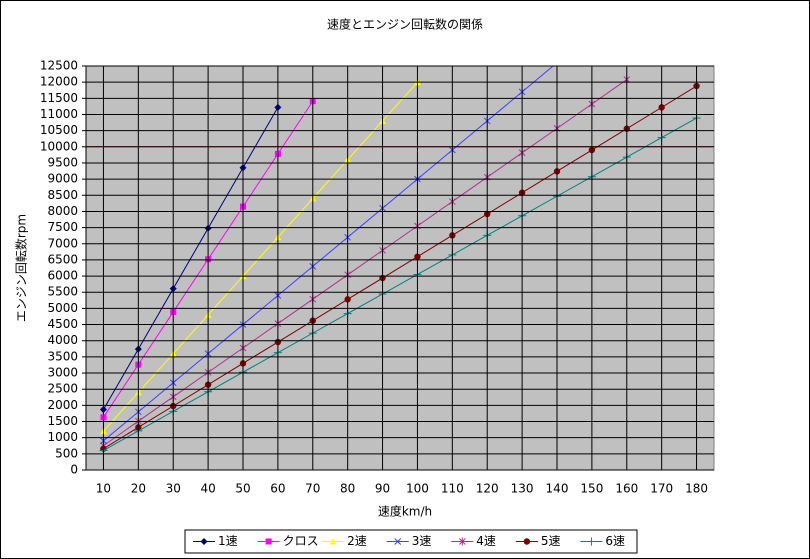 The image size is (810, 559). Describe the element at coordinates (422, 541) in the screenshot. I see `legend-label: 3速` at that location.